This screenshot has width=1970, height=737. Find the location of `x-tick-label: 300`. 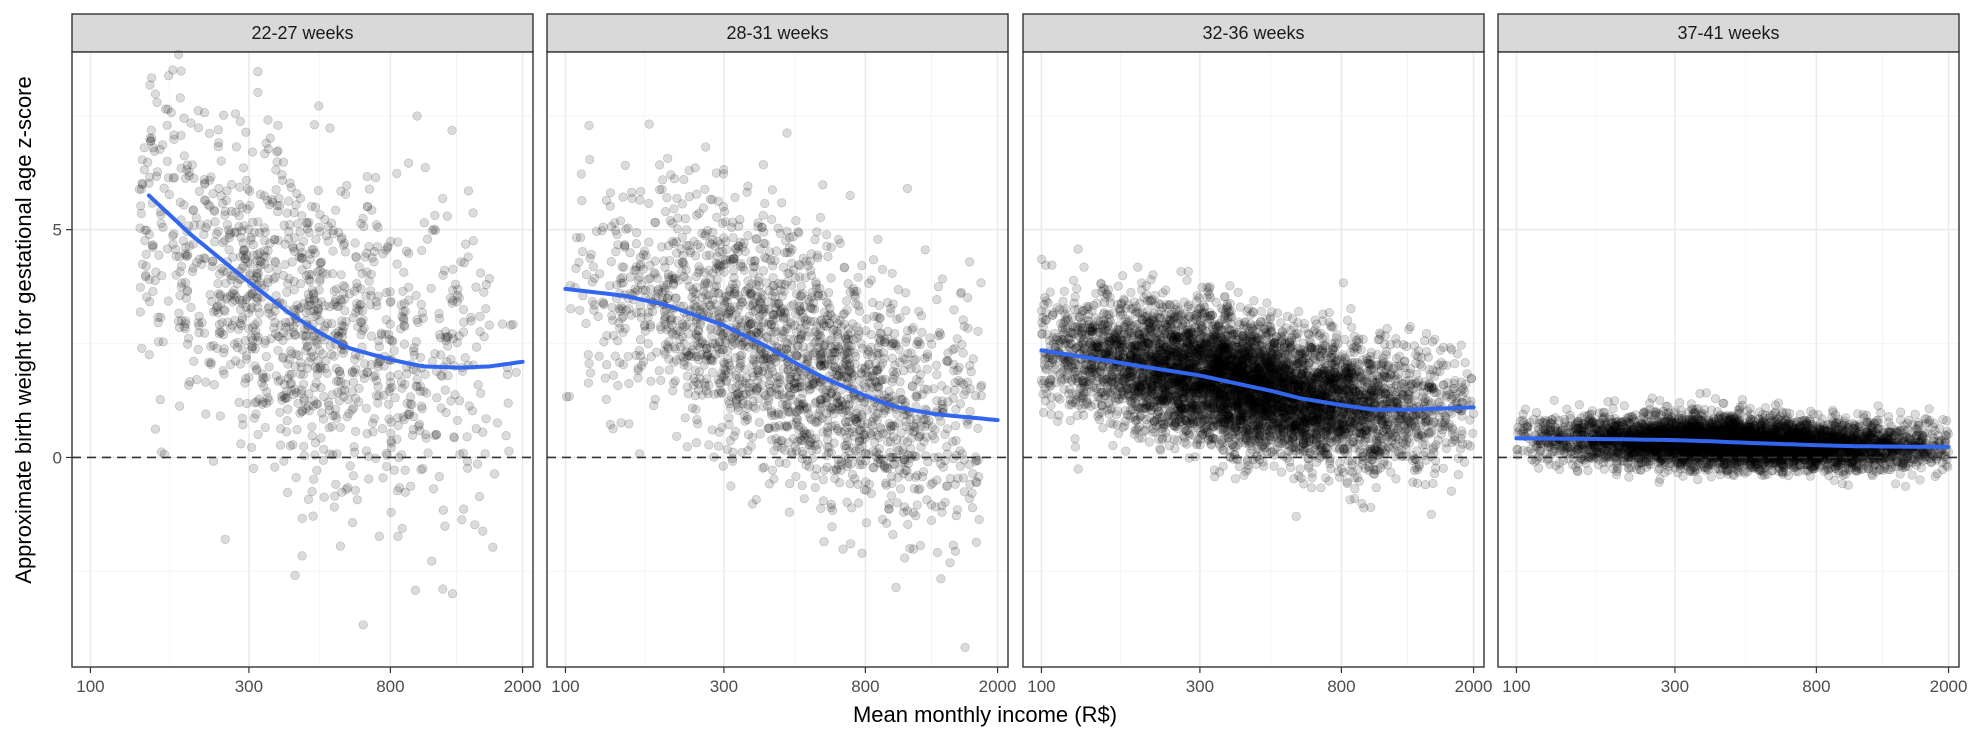

x-tick-label: 300 is located at coordinates (249, 686).